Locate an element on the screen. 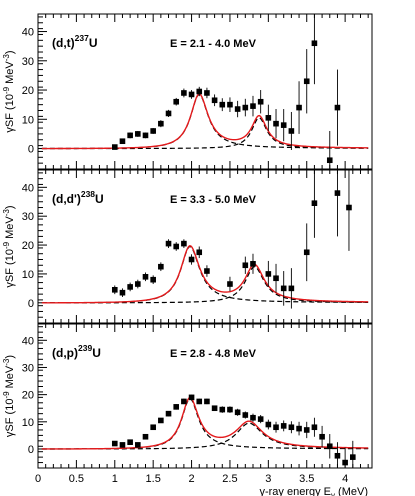 This screenshot has height=496, width=415. x-tick-label: 3.5 is located at coordinates (306, 479).